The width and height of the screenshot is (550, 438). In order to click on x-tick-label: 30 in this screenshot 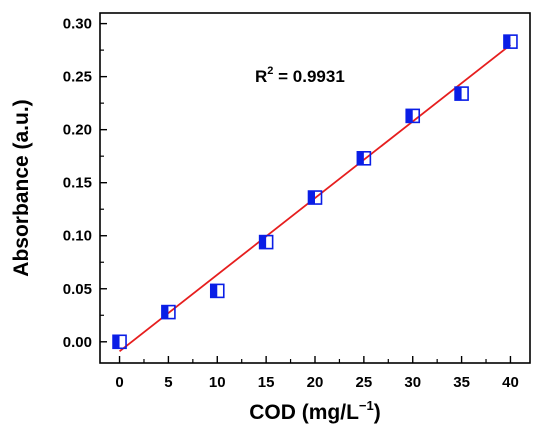, I will do `click(412, 382)`.